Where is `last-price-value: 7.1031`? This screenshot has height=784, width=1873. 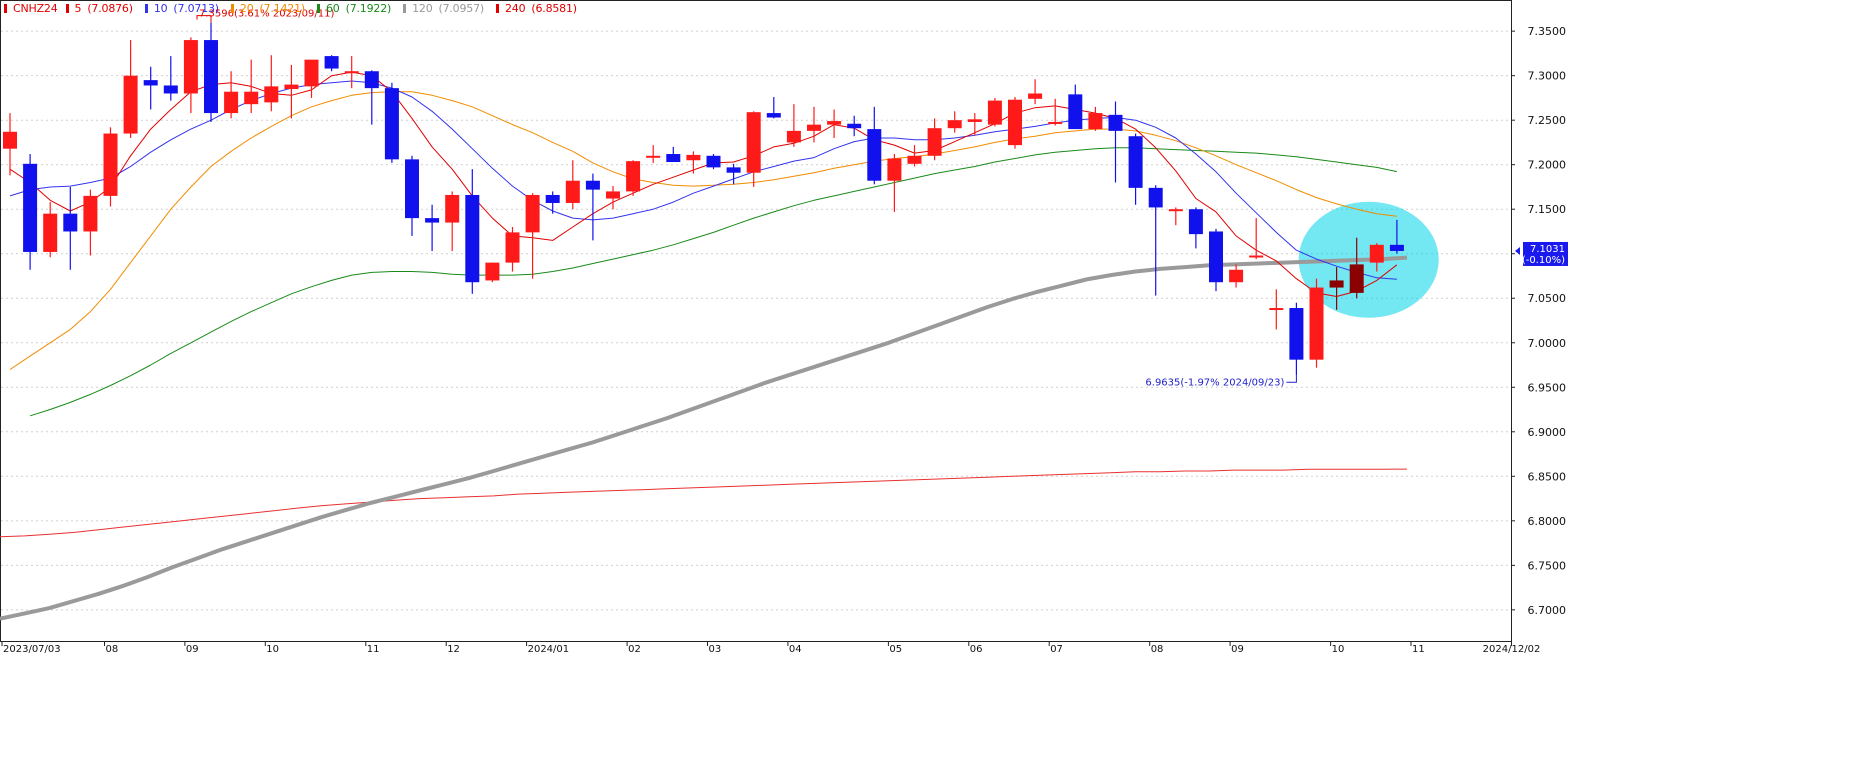 last-price-value: 7.1031 is located at coordinates (1547, 249).